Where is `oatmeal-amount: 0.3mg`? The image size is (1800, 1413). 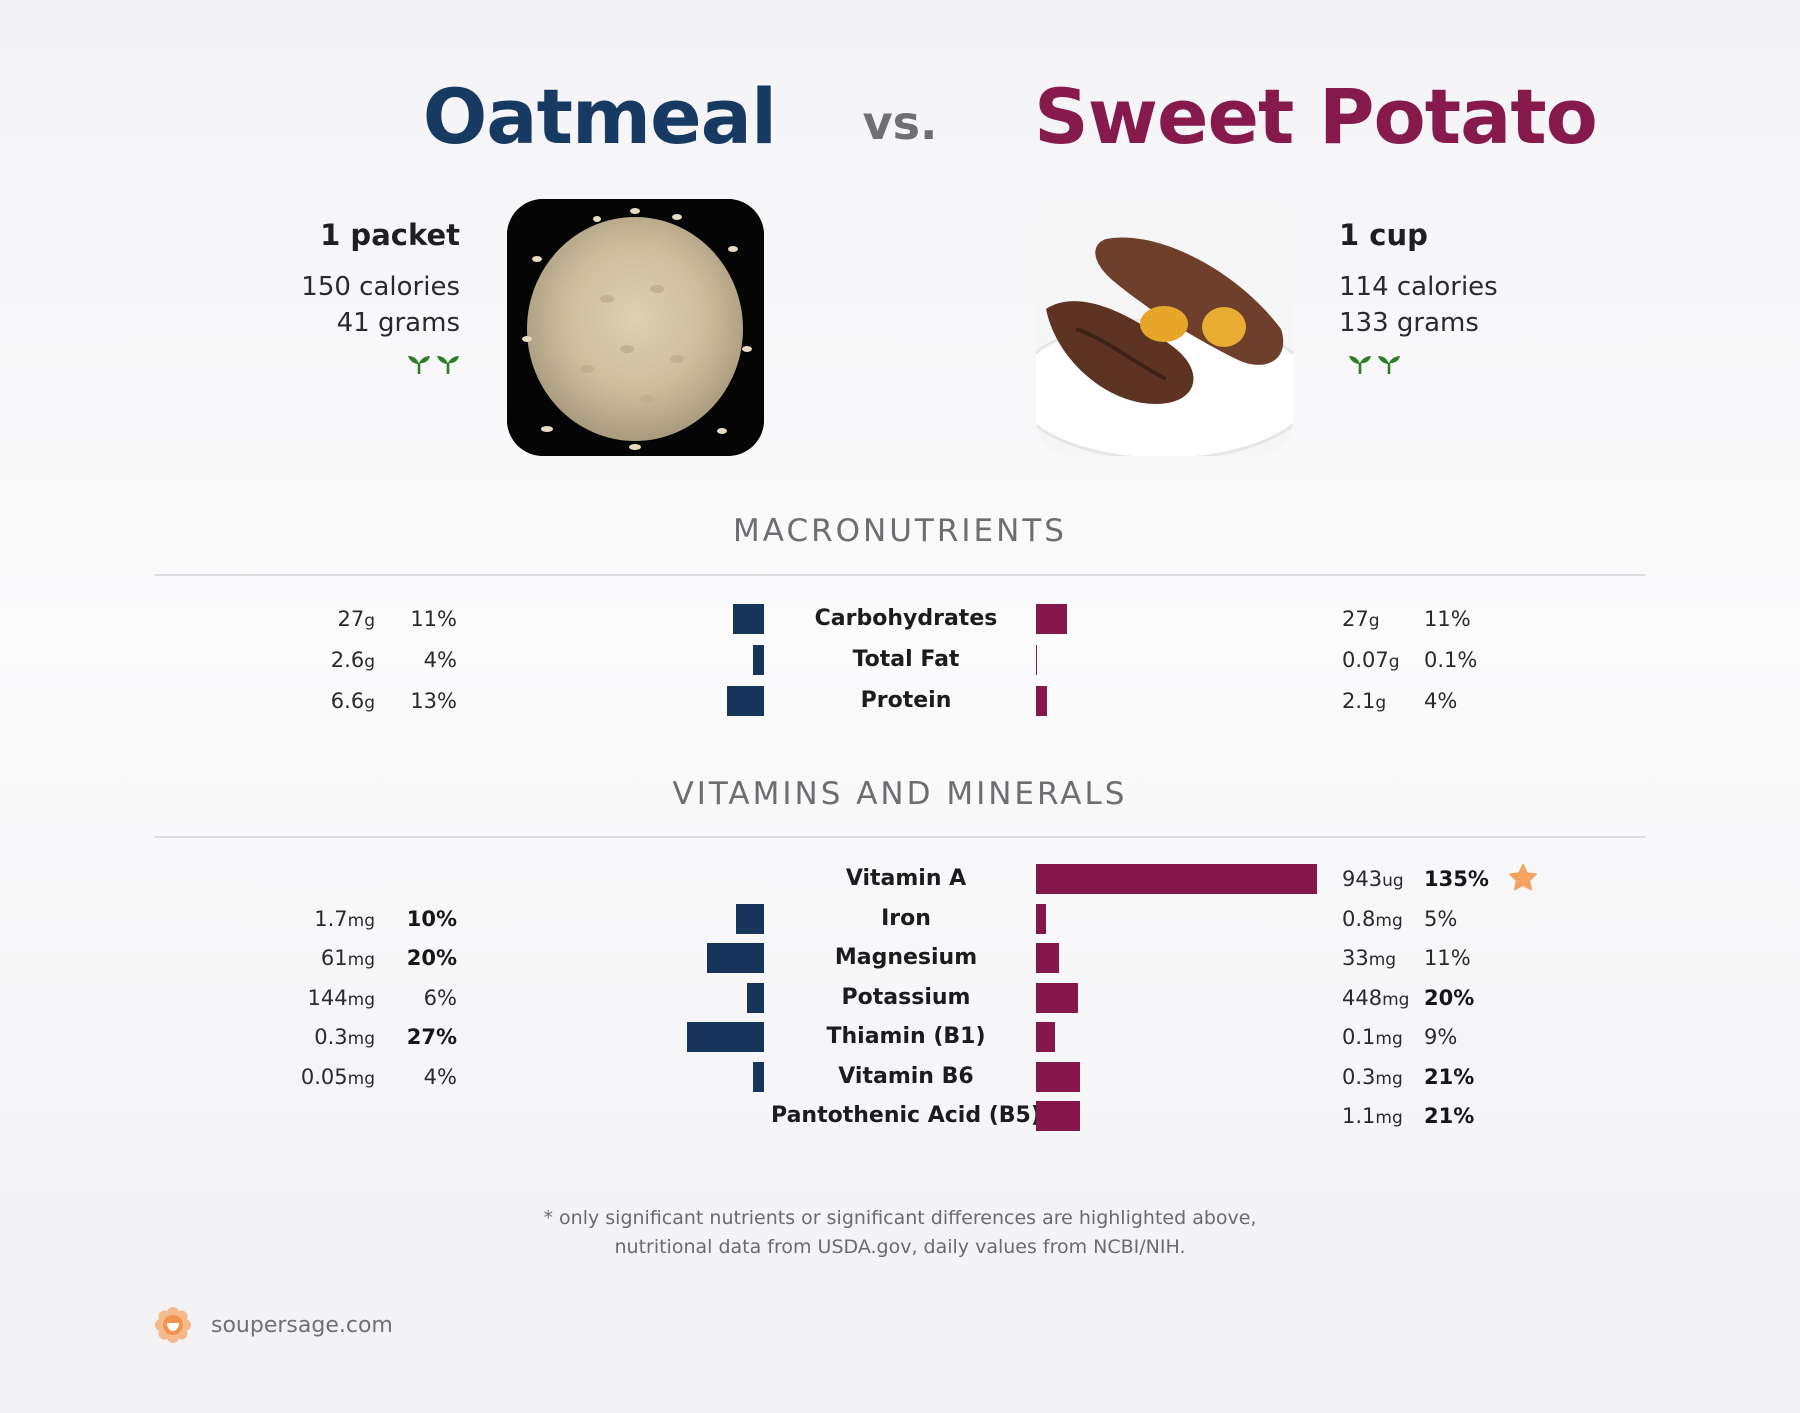 oatmeal-amount: 0.3mg is located at coordinates (322, 1037).